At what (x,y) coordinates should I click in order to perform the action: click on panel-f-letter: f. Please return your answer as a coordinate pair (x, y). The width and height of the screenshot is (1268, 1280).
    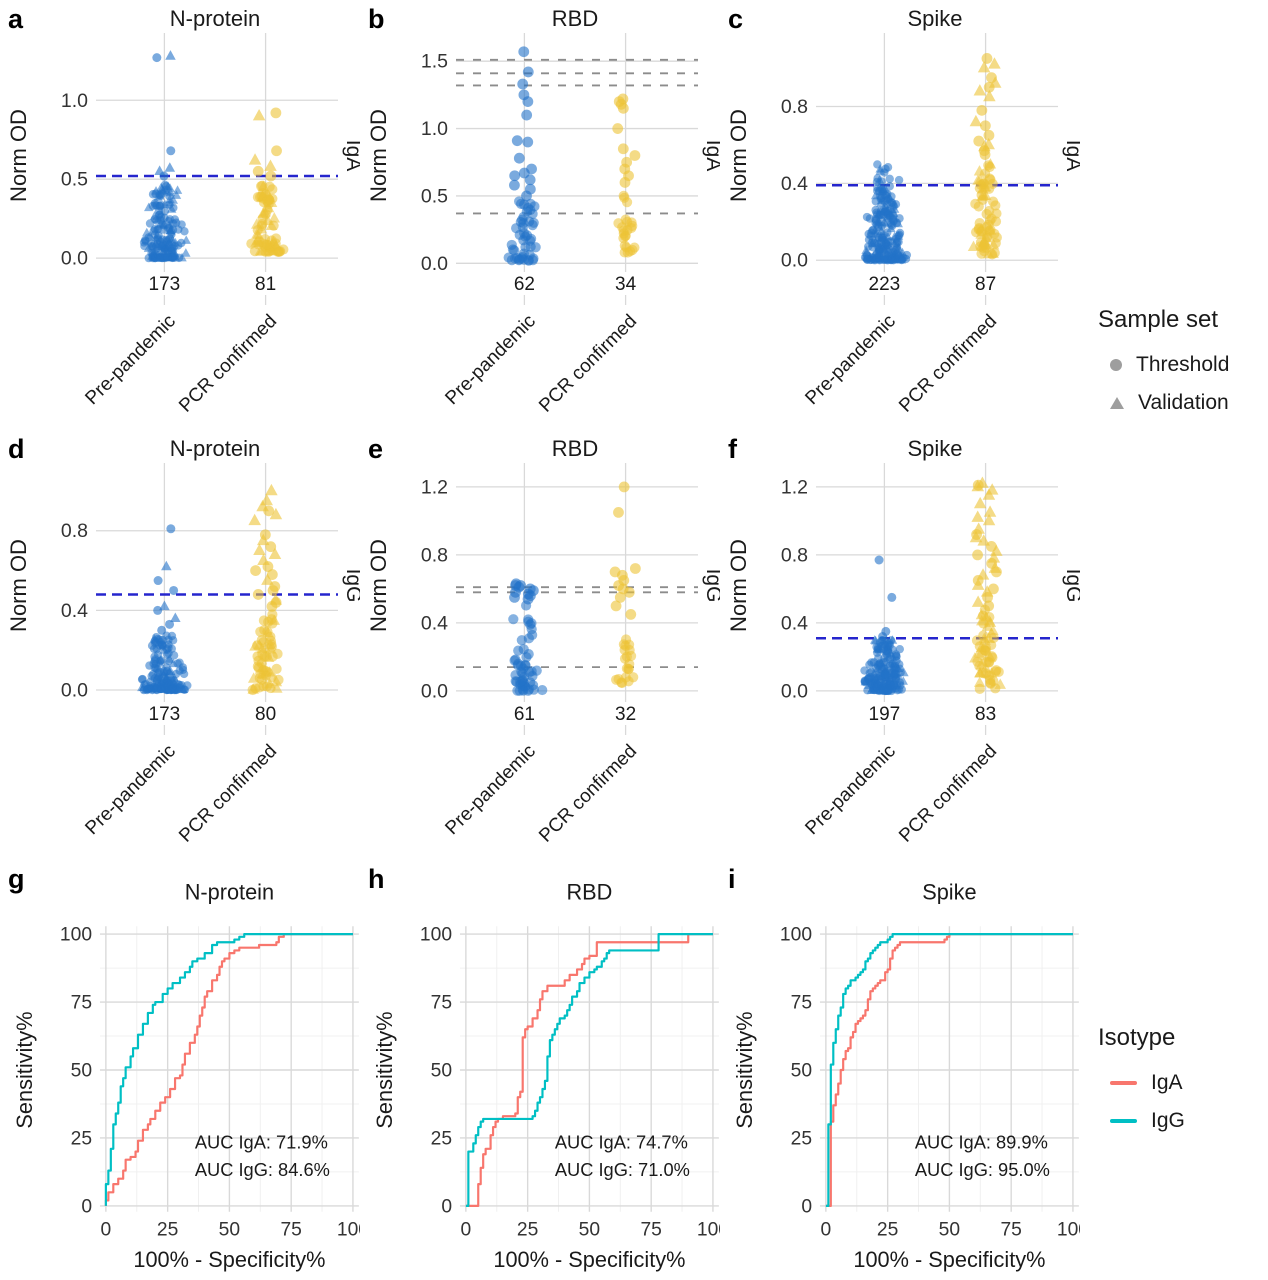
    Looking at the image, I should click on (732, 449).